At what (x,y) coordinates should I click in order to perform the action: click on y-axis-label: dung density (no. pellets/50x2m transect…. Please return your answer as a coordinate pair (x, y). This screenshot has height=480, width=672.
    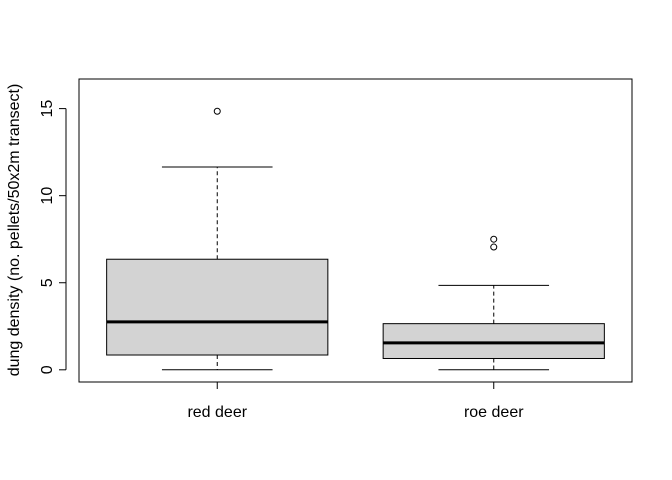
    Looking at the image, I should click on (14, 230).